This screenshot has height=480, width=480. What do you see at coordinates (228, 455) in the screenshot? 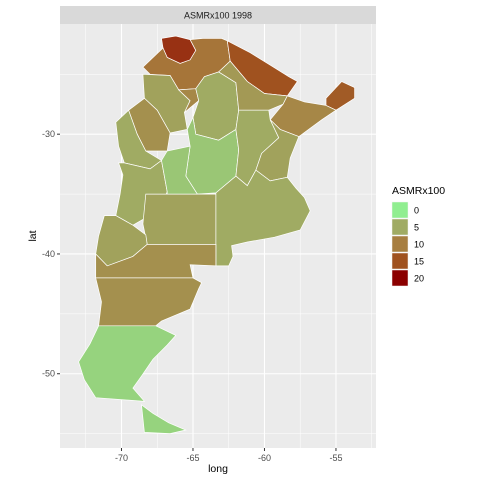
I see `x-axis: -70 -65 -60 -55` at bounding box center [228, 455].